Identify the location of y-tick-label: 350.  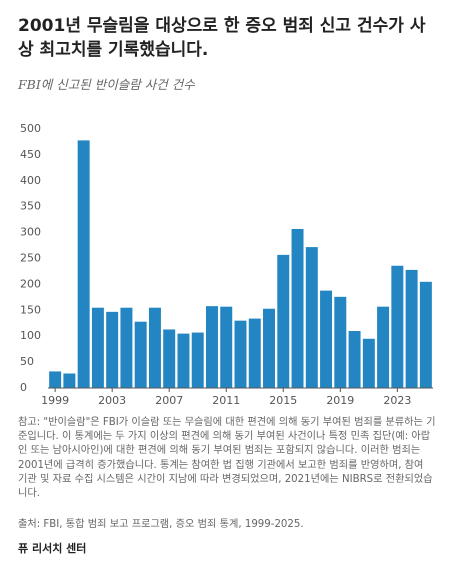
(30, 206).